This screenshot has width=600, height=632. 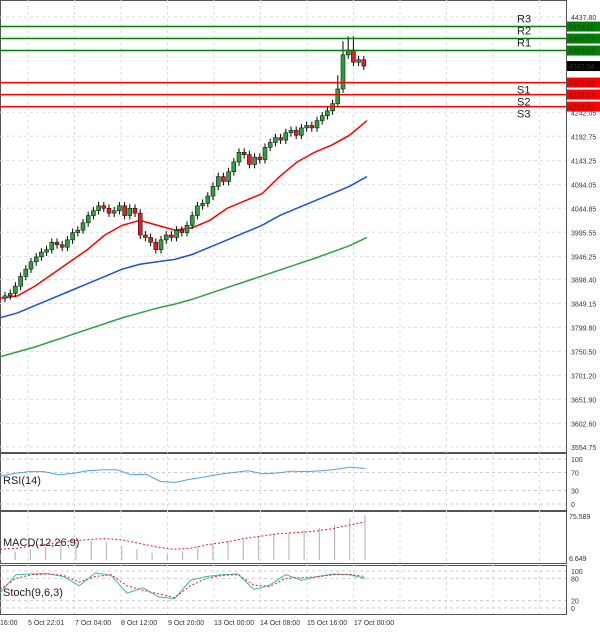 I want to click on price-tick-label: 4437.80, so click(x=583, y=18).